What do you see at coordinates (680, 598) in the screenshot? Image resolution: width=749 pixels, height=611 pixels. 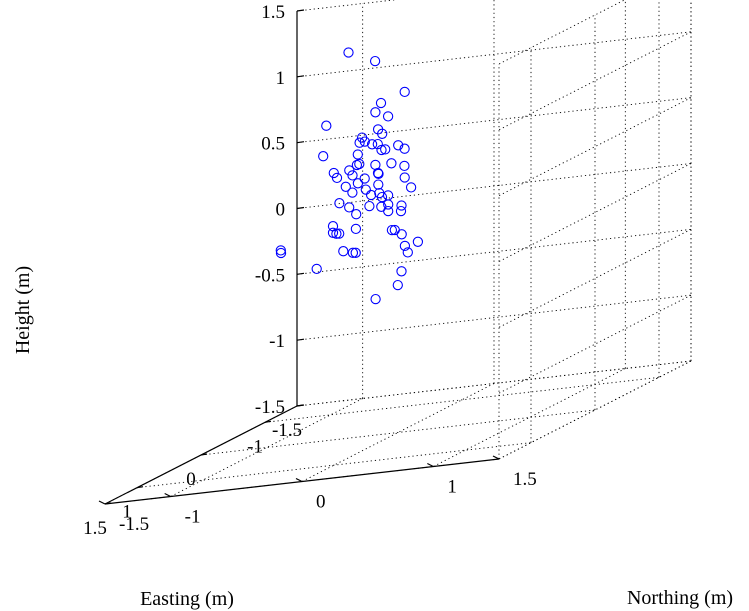 I see `y-axis-title: Northing (m)` at bounding box center [680, 598].